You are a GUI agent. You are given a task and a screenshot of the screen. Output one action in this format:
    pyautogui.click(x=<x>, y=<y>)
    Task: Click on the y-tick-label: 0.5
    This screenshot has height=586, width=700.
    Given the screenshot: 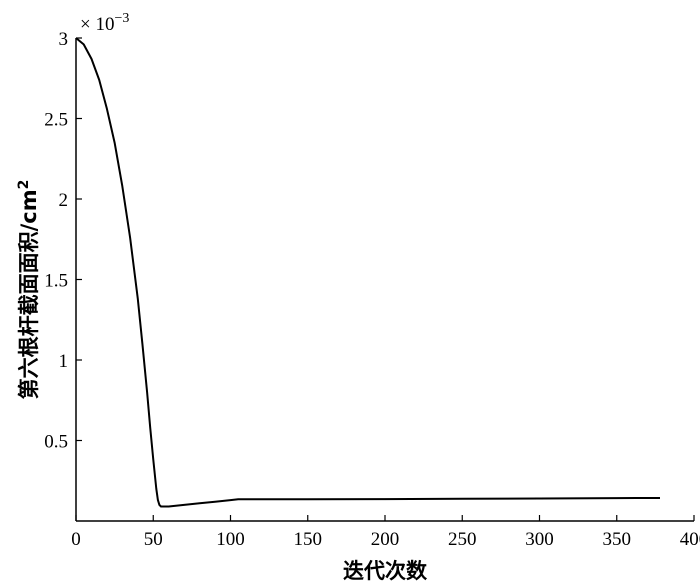 What is the action you would take?
    pyautogui.click(x=56, y=442)
    